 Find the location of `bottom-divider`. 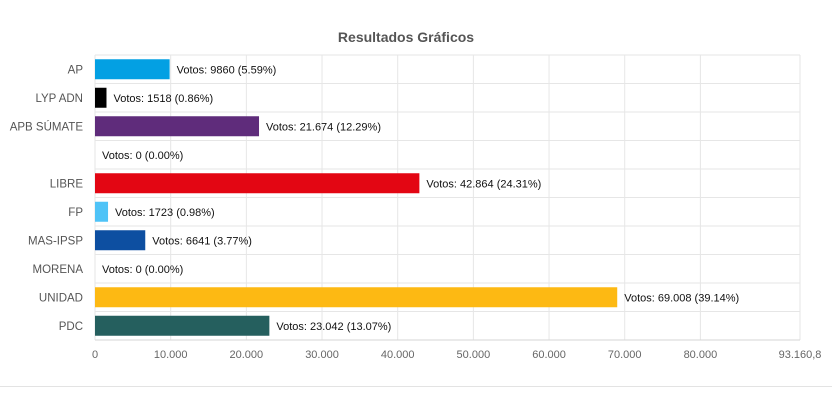

bottom-divider is located at coordinates (416, 386).